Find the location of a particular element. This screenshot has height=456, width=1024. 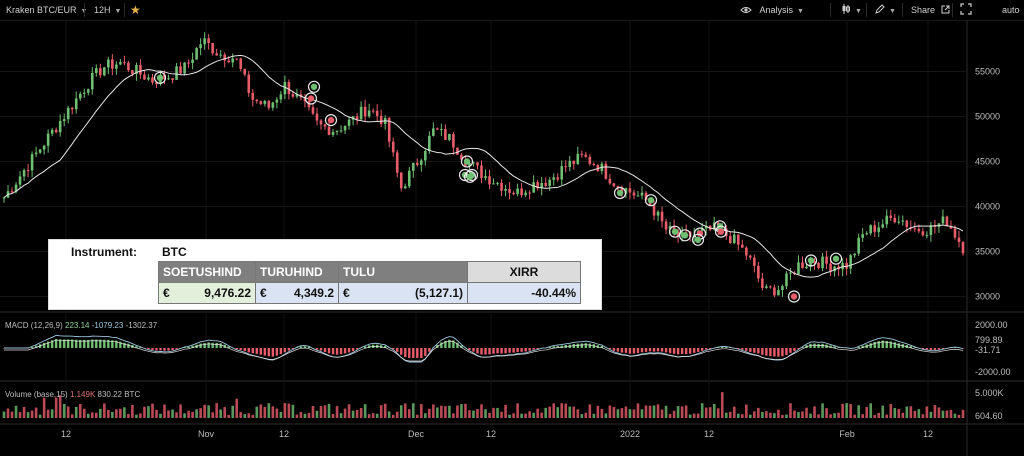

table-header-row: SOETUSHIND TURUHIND TULU XIRR is located at coordinates (369, 272).